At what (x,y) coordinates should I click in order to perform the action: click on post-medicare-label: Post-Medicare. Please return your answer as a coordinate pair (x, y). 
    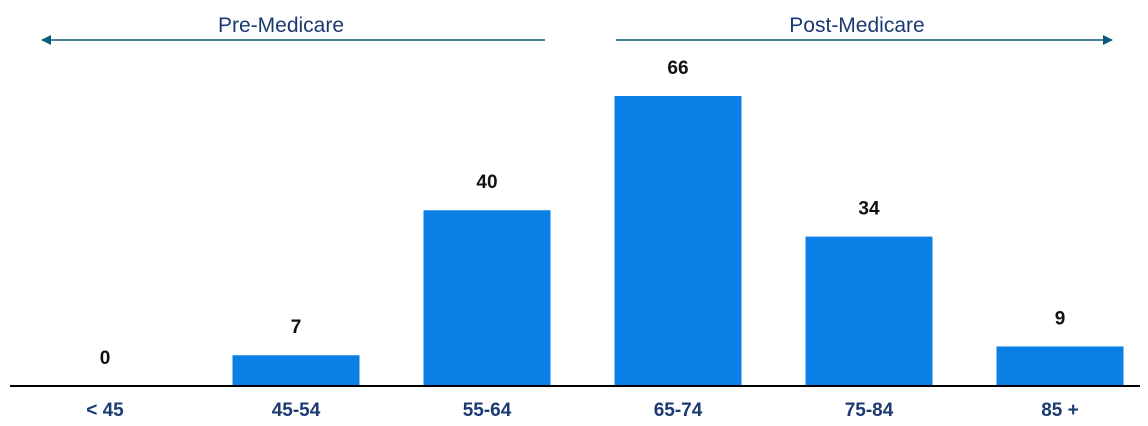
    Looking at the image, I should click on (856, 25).